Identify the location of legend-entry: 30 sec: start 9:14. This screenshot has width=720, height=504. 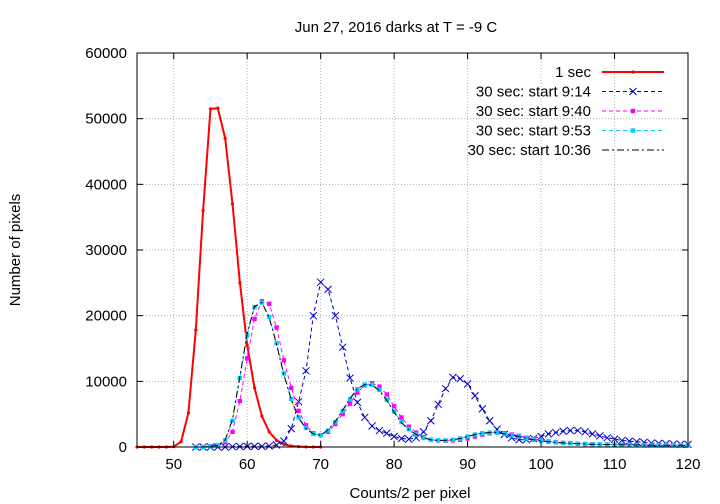
(570, 92).